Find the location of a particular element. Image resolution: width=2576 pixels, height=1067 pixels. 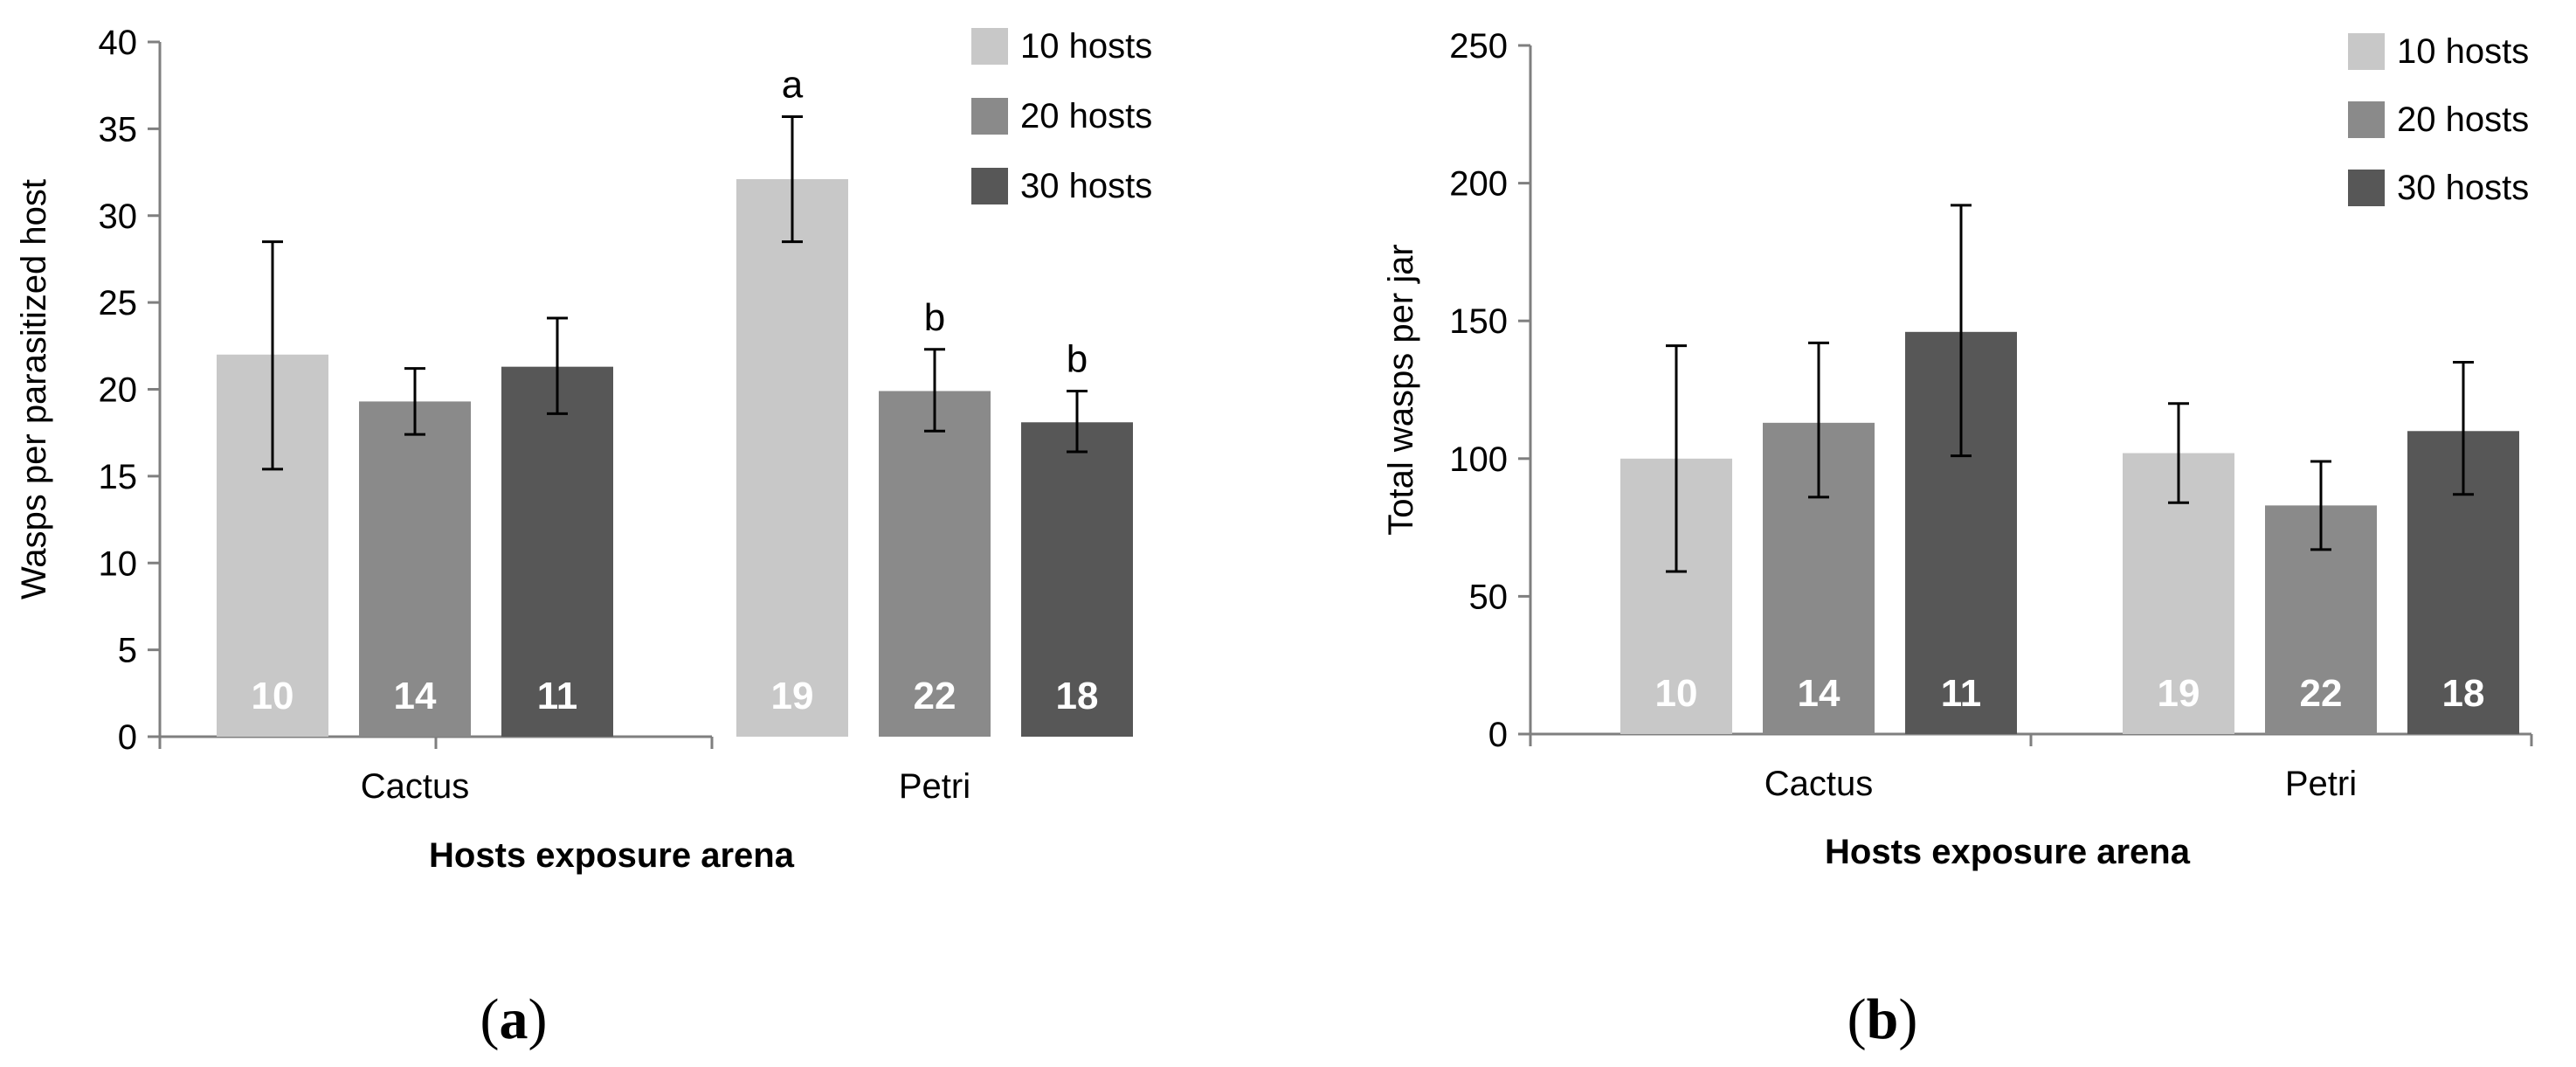

y-tick-label: 15 is located at coordinates (119, 477).